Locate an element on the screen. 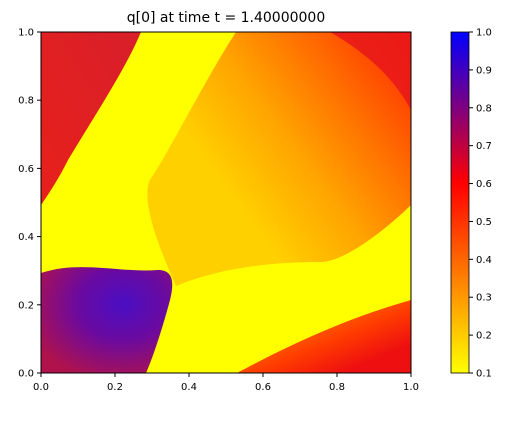  colorbar-tick-label: 0.1 is located at coordinates (484, 374).